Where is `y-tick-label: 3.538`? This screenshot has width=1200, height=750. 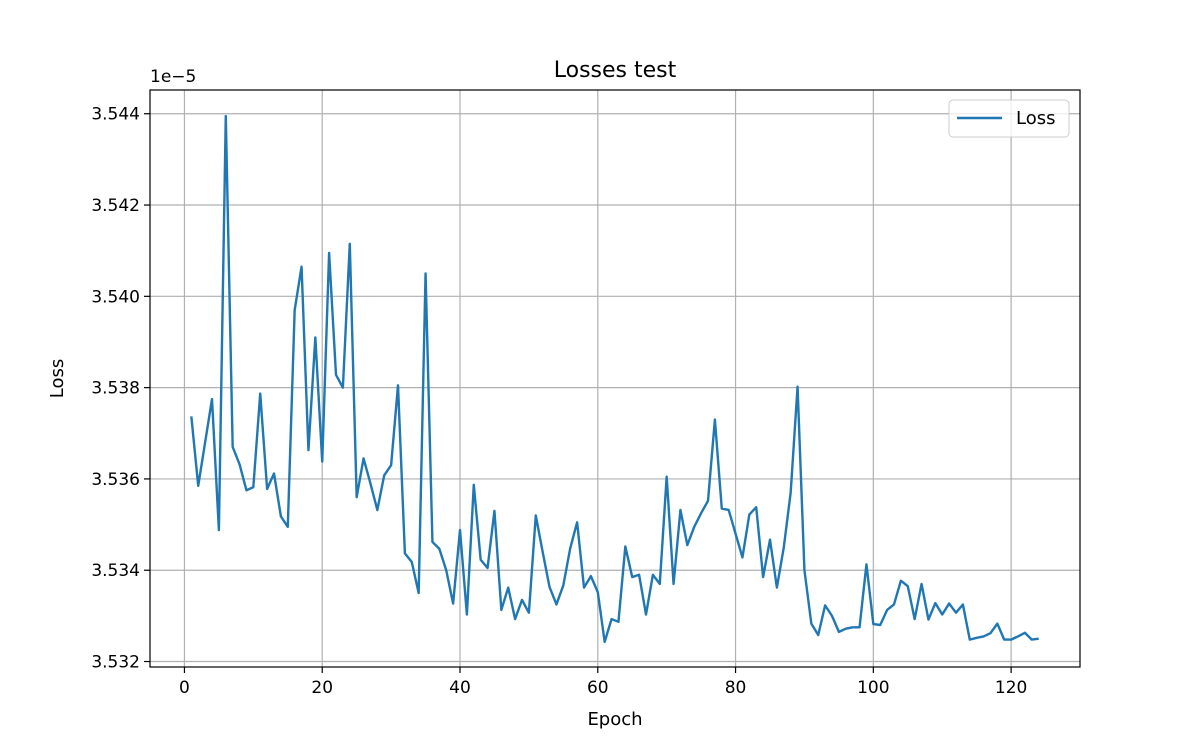 y-tick-label: 3.538 is located at coordinates (115, 389).